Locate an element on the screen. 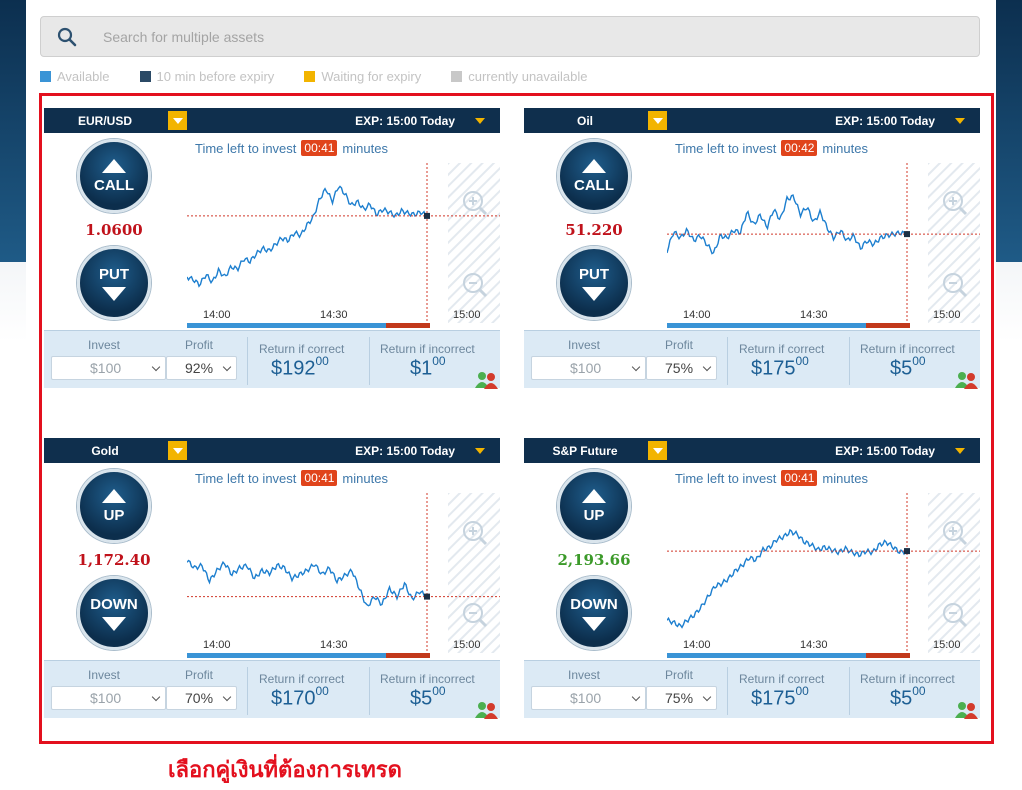 The height and width of the screenshot is (790, 1022). price-line is located at coordinates (307, 583).